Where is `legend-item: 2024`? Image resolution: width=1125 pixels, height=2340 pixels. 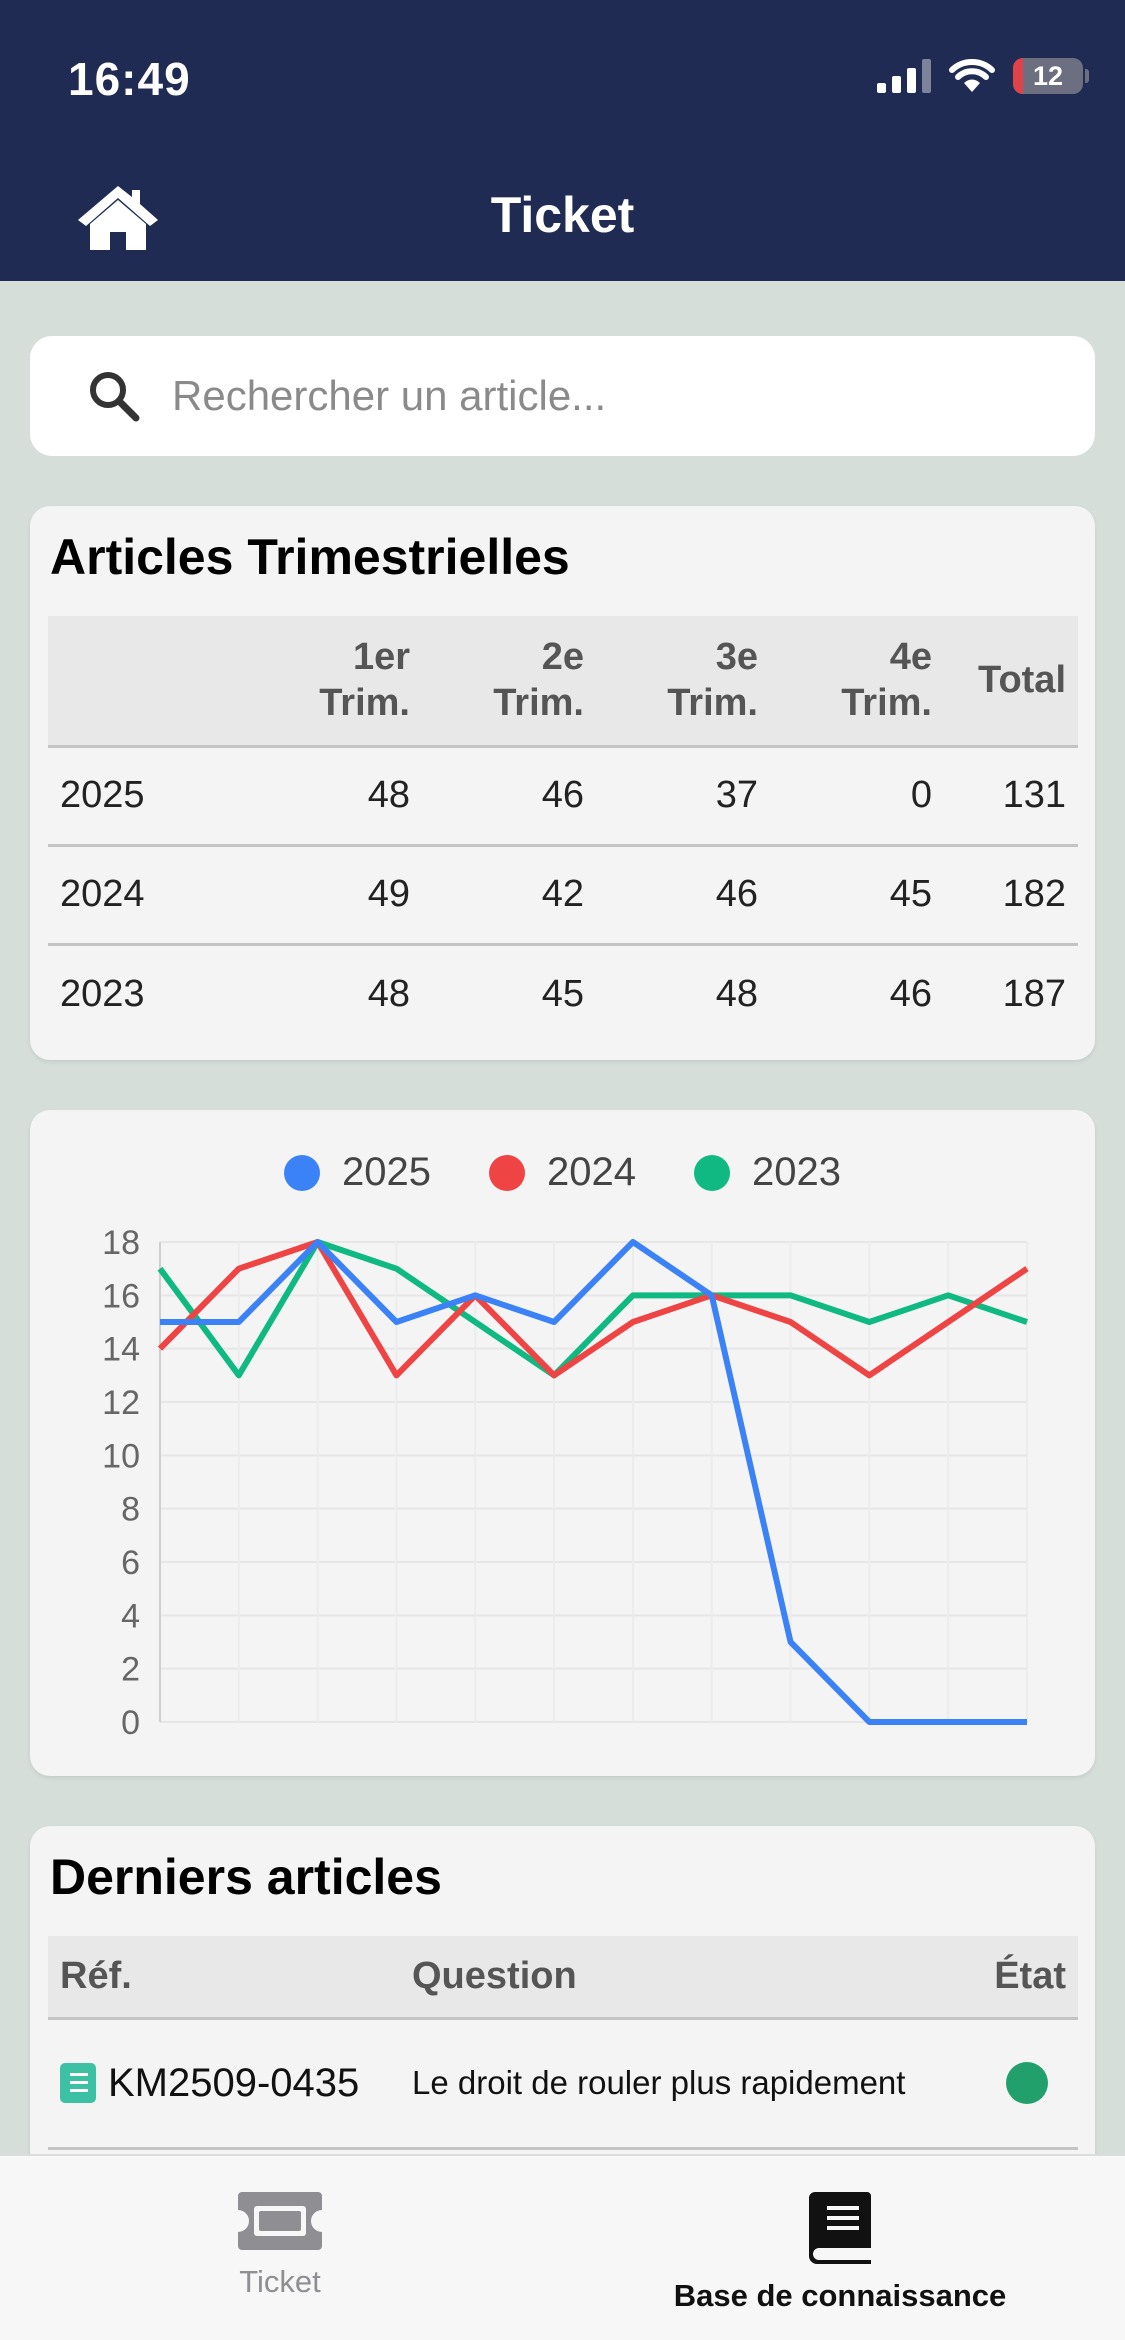 legend-item: 2024 is located at coordinates (562, 1172).